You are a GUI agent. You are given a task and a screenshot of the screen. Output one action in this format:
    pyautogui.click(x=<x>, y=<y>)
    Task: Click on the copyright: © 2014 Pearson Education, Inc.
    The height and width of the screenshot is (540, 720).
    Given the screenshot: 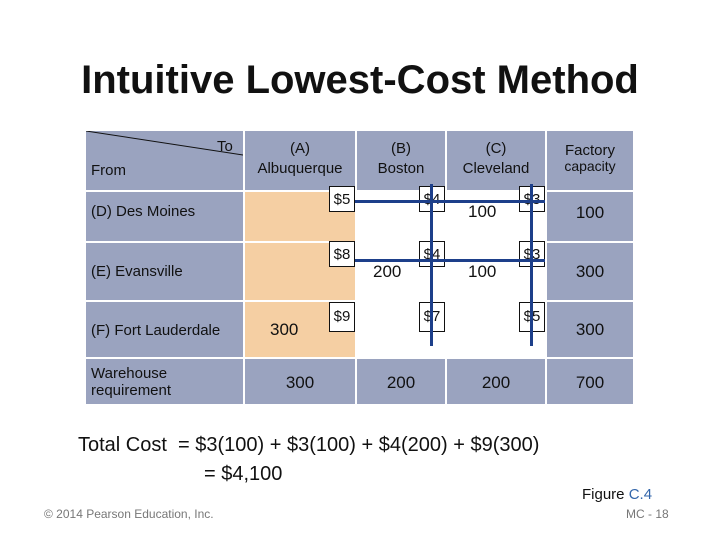 What is the action you would take?
    pyautogui.click(x=129, y=514)
    